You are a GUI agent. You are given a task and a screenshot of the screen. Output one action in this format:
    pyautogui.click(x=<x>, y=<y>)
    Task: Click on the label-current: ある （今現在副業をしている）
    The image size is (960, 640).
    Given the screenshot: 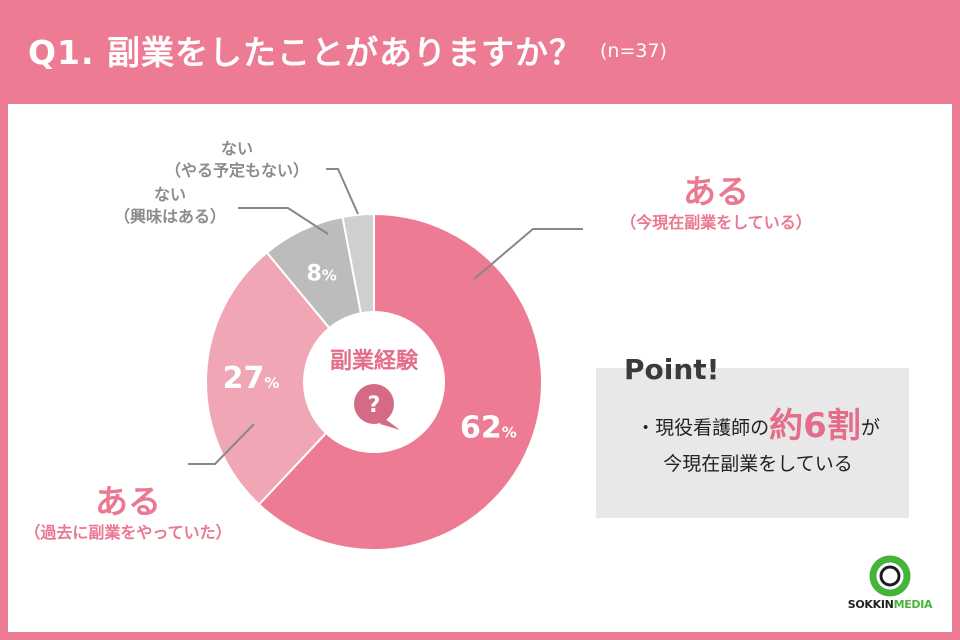 What is the action you would take?
    pyautogui.click(x=716, y=203)
    